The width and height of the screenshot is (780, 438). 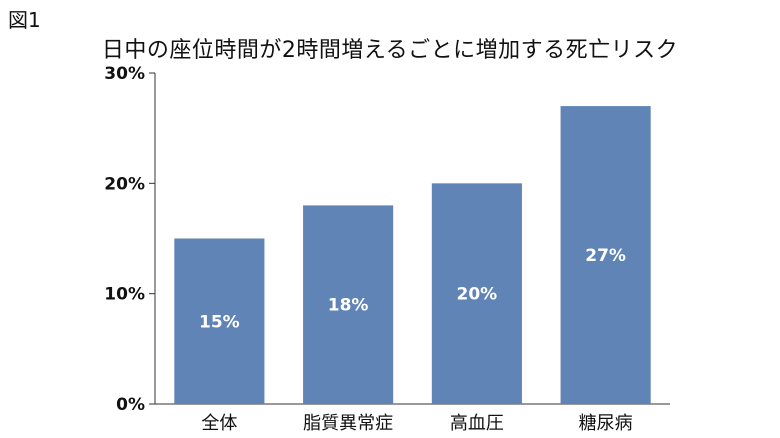 What do you see at coordinates (348, 423) in the screenshot?
I see `x-tick-label: 脂質異常症` at bounding box center [348, 423].